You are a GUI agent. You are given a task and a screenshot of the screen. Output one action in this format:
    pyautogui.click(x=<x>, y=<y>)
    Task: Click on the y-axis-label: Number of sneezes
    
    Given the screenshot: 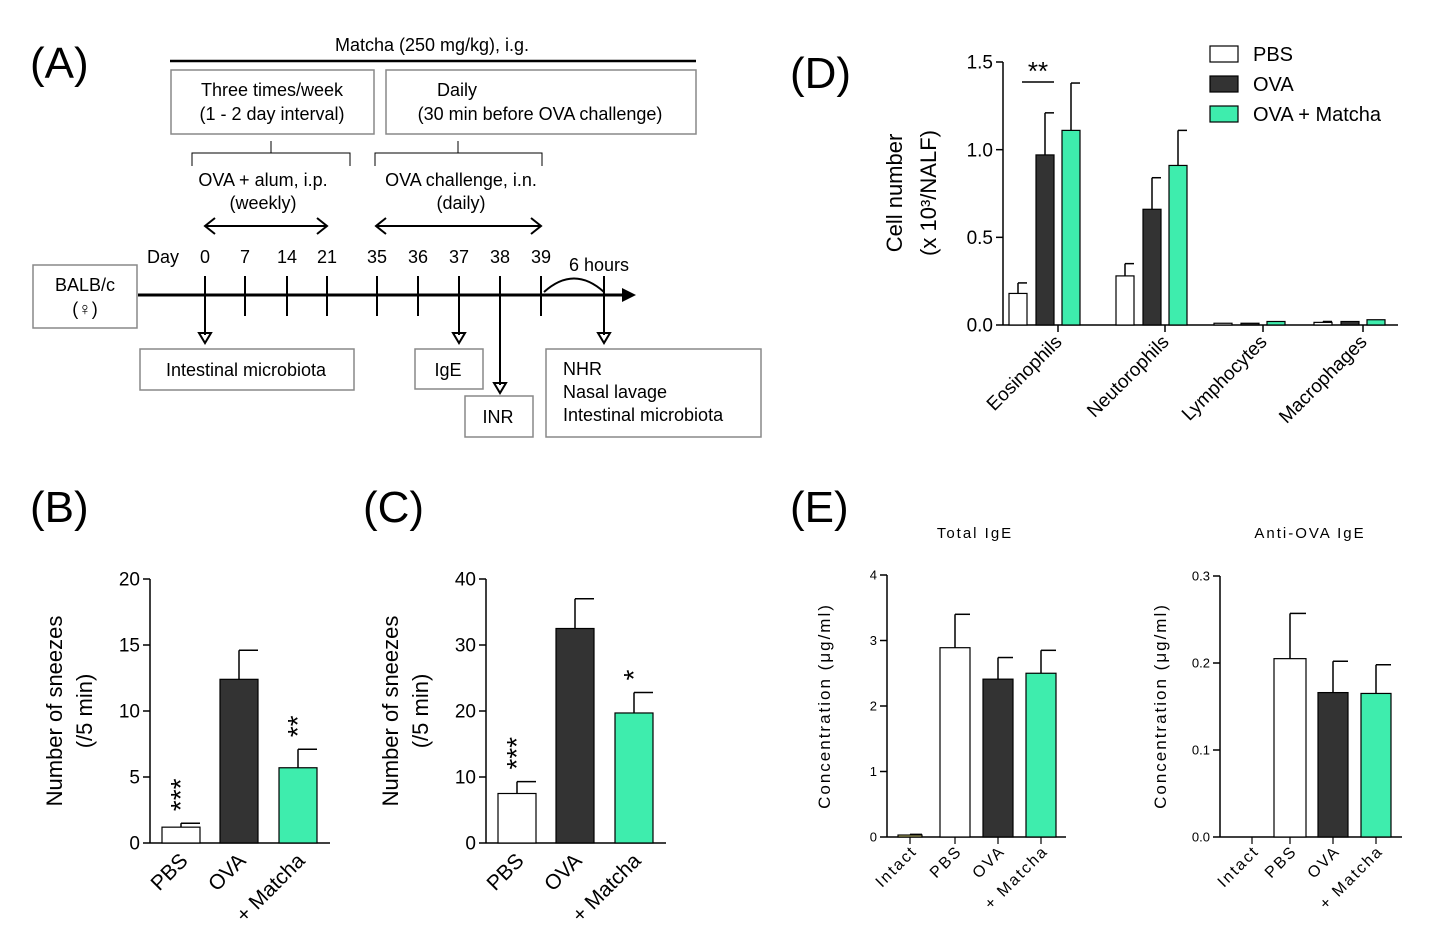 What is the action you would take?
    pyautogui.click(x=54, y=711)
    